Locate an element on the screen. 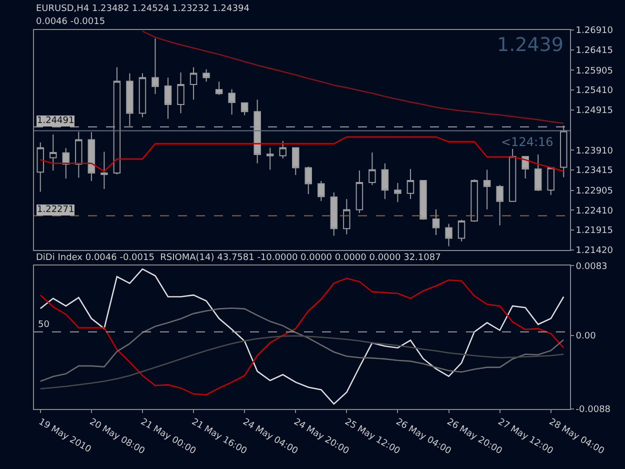  y-tick-label: 1.23415 is located at coordinates (595, 171).